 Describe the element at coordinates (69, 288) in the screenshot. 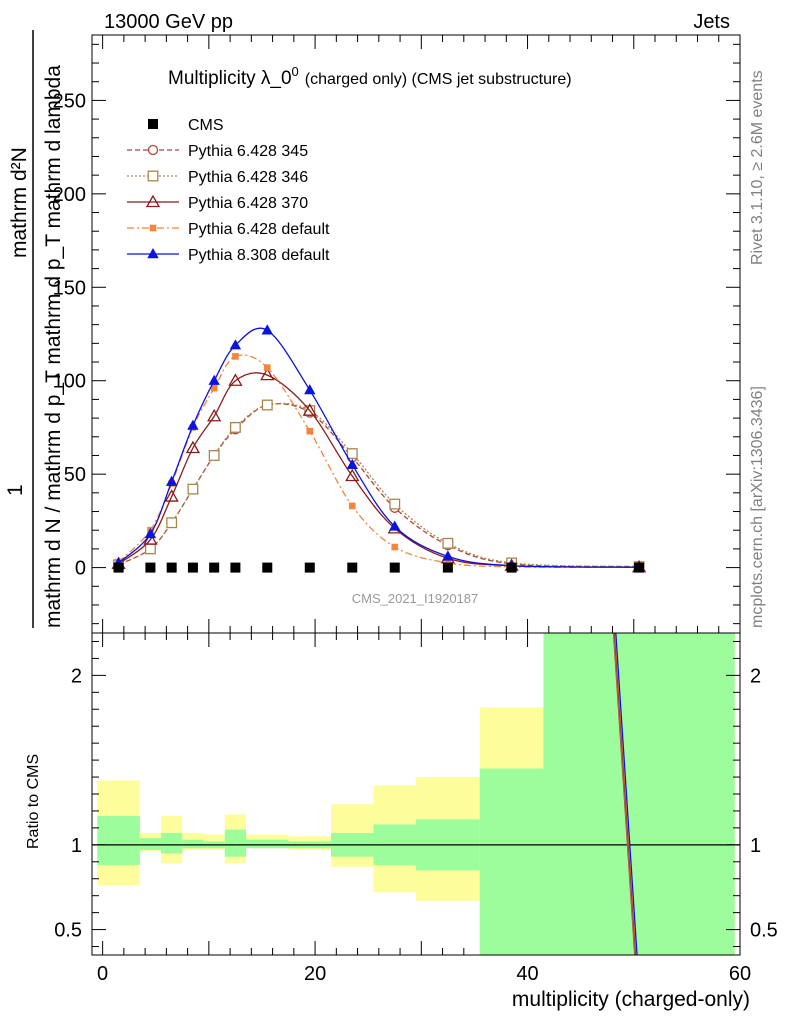

I see `y-tick-label: 150` at that location.